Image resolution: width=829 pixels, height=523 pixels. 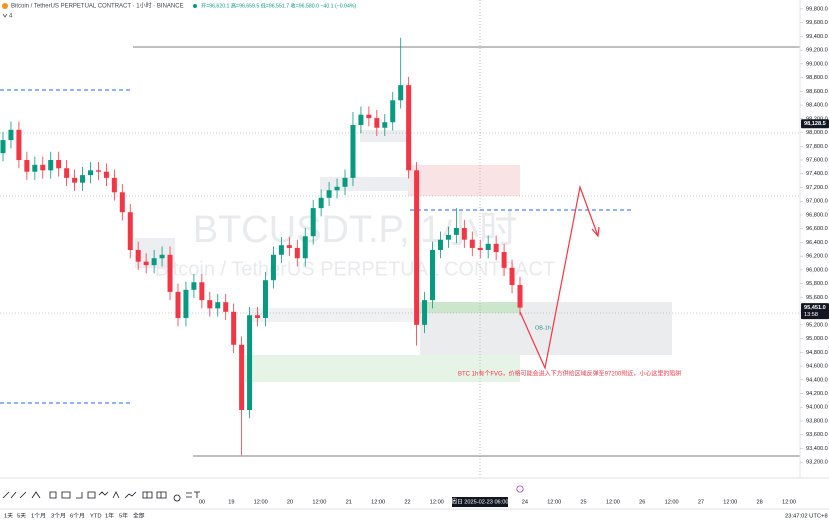 What do you see at coordinates (77, 516) in the screenshot?
I see `range-button: 6个月` at bounding box center [77, 516].